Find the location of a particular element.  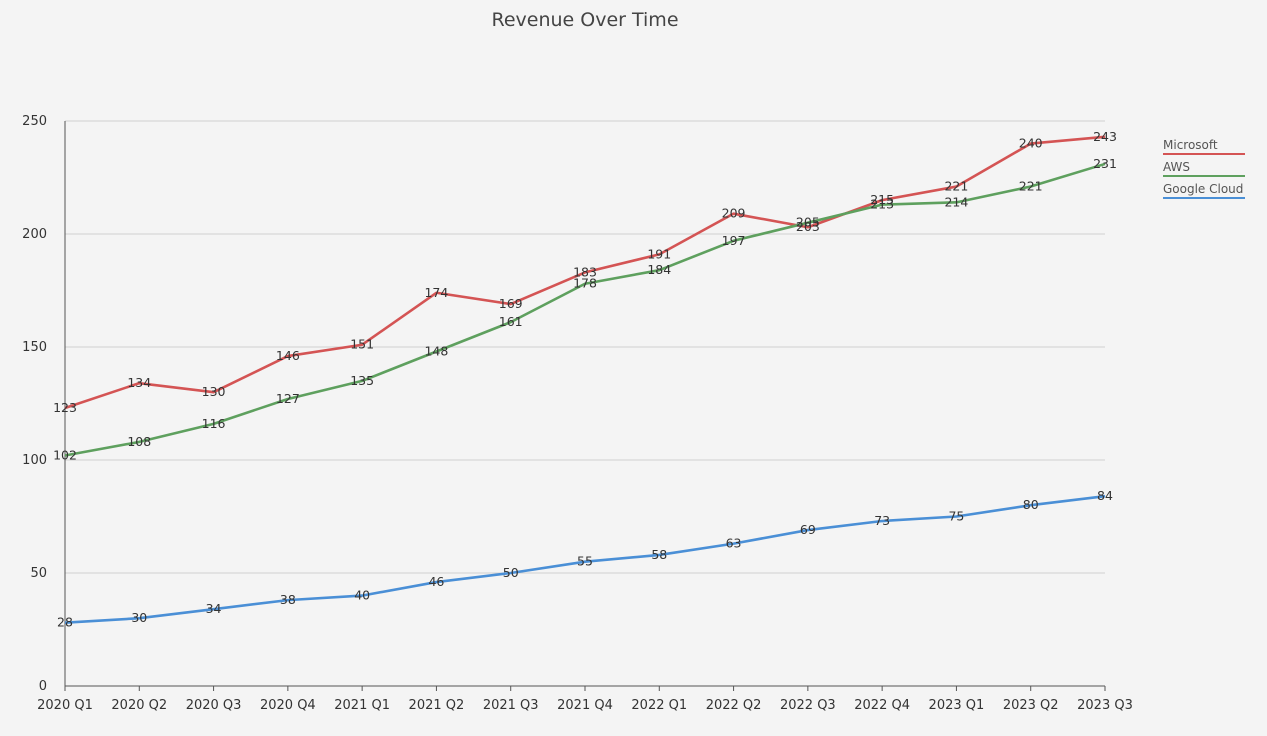

data-label: 203 is located at coordinates (808, 226).